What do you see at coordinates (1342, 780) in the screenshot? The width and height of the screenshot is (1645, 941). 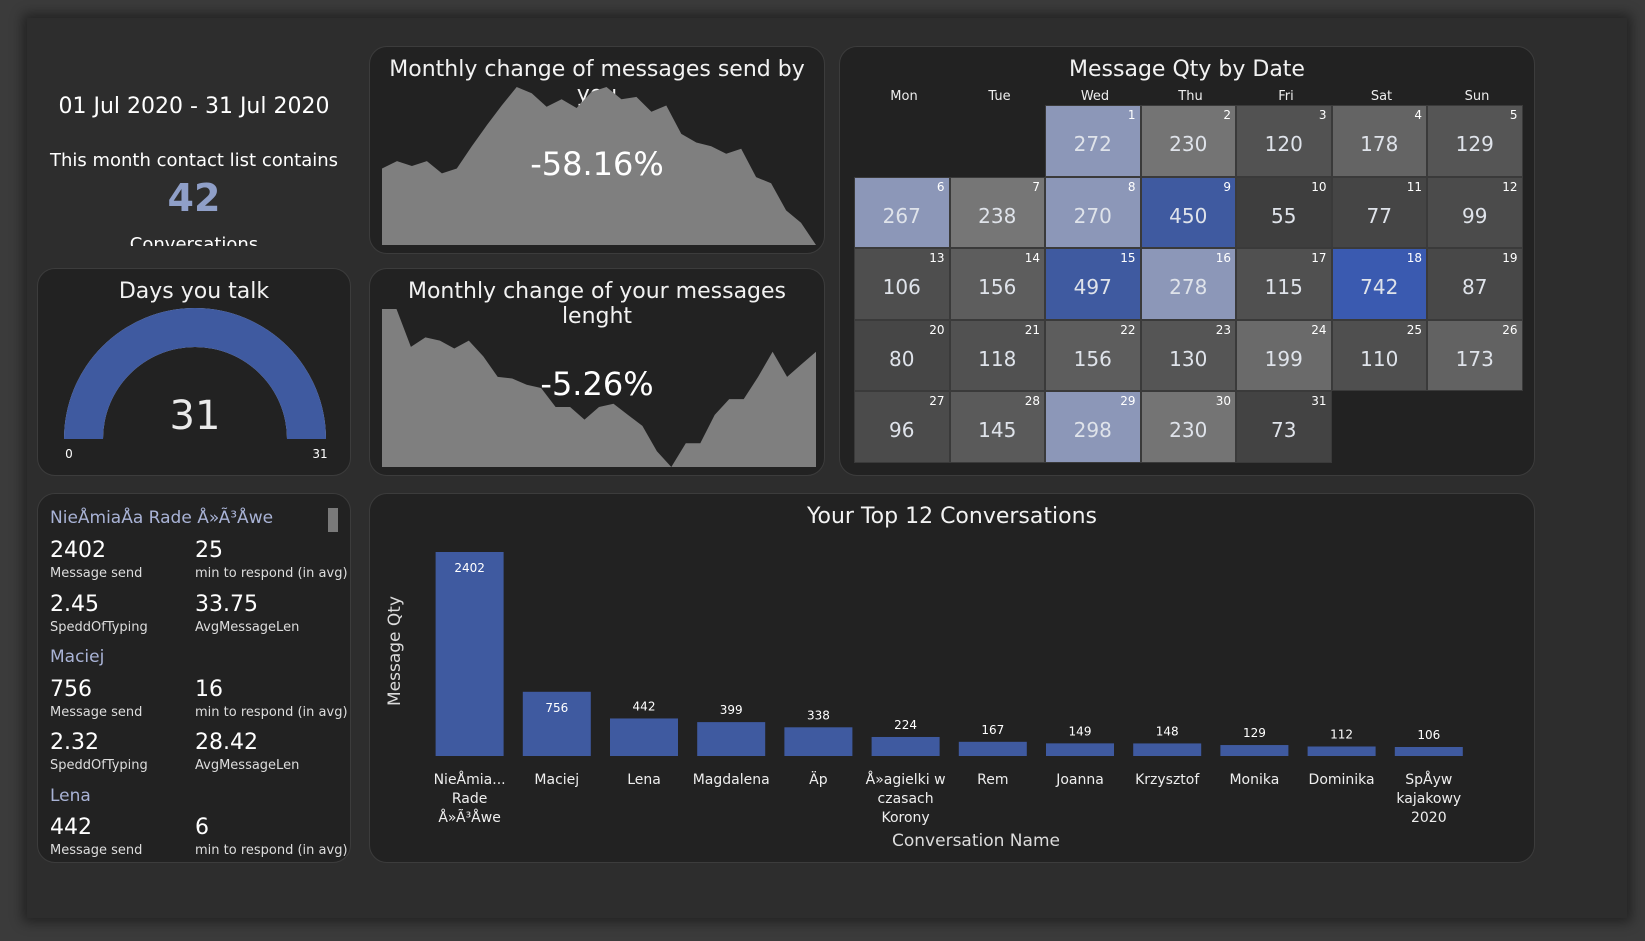 I see `category-tick-label: Dominika` at bounding box center [1342, 780].